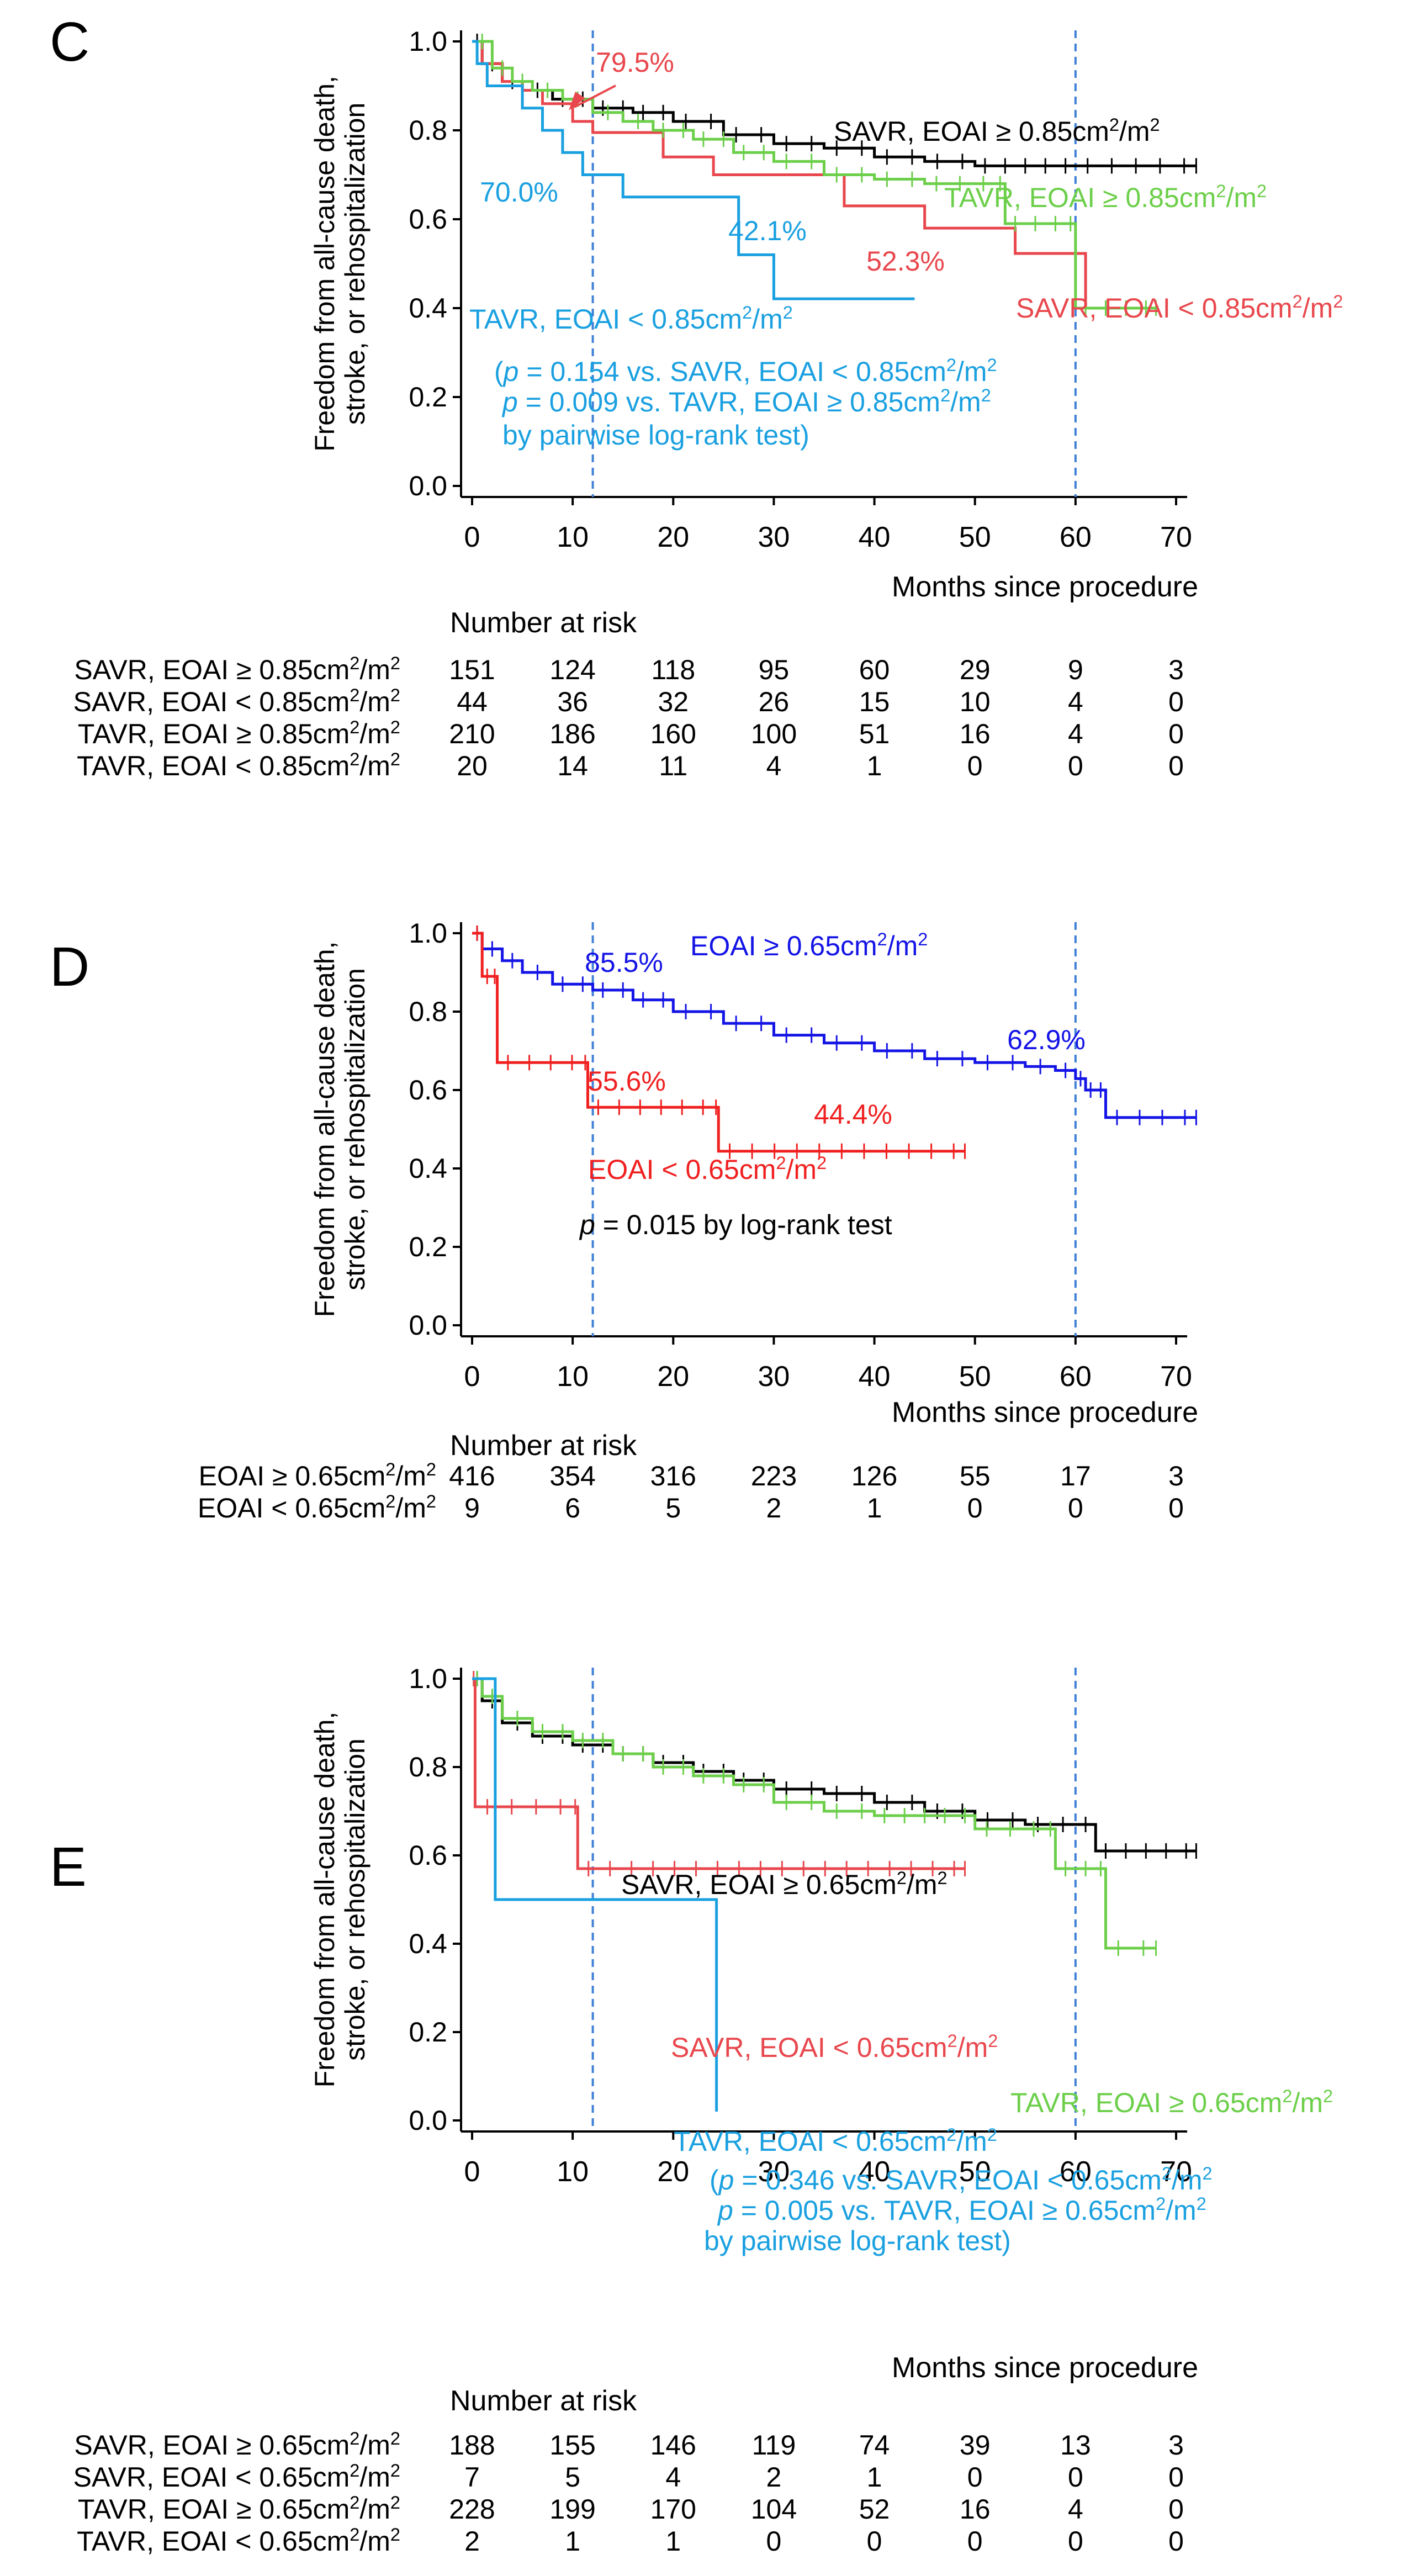 This screenshot has height=2576, width=1408. Describe the element at coordinates (472, 733) in the screenshot. I see `risk-cell: 210` at that location.